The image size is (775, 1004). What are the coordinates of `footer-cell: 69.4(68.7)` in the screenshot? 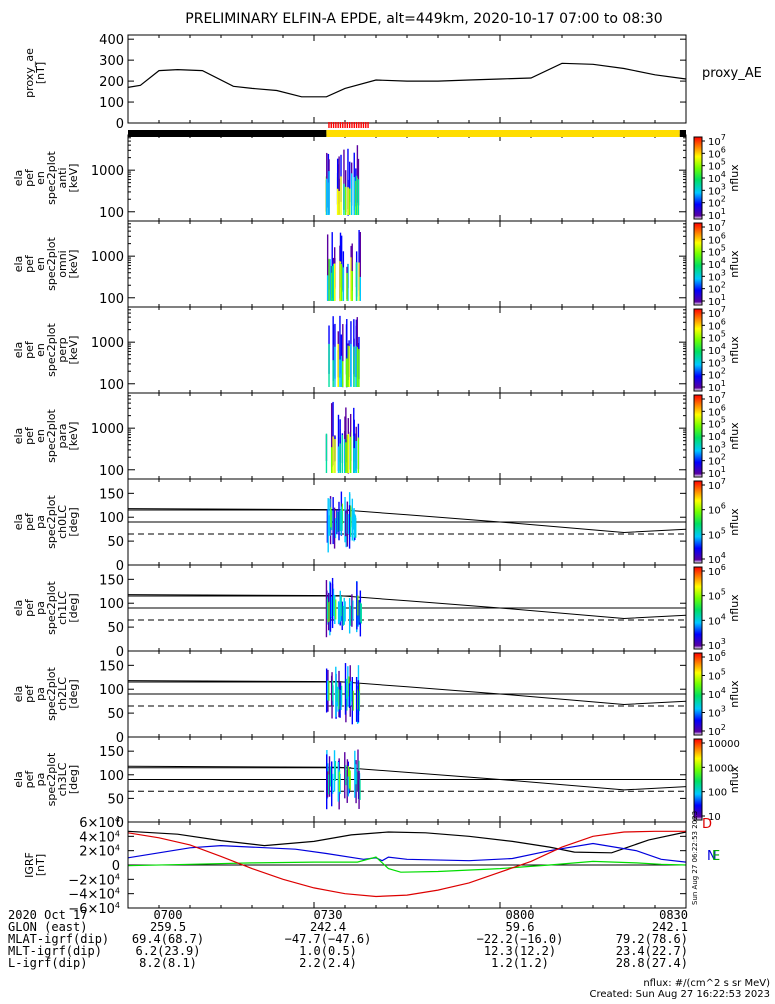 It's located at (168, 939).